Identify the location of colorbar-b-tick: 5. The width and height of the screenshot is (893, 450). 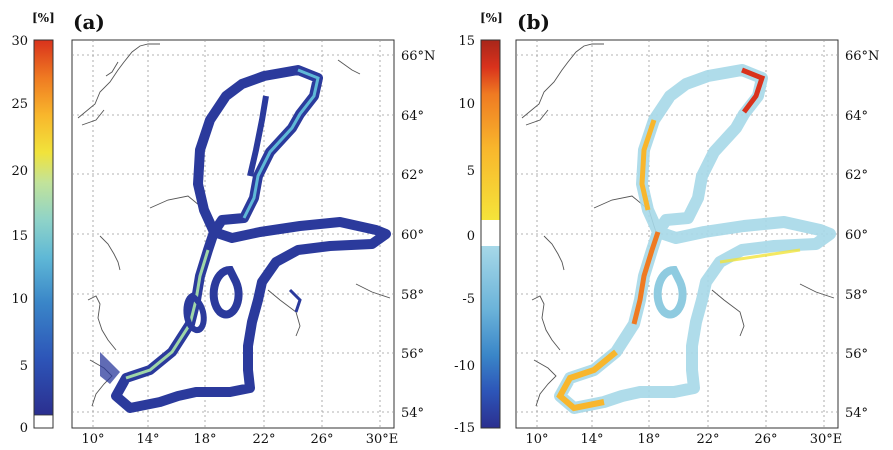
(471, 171).